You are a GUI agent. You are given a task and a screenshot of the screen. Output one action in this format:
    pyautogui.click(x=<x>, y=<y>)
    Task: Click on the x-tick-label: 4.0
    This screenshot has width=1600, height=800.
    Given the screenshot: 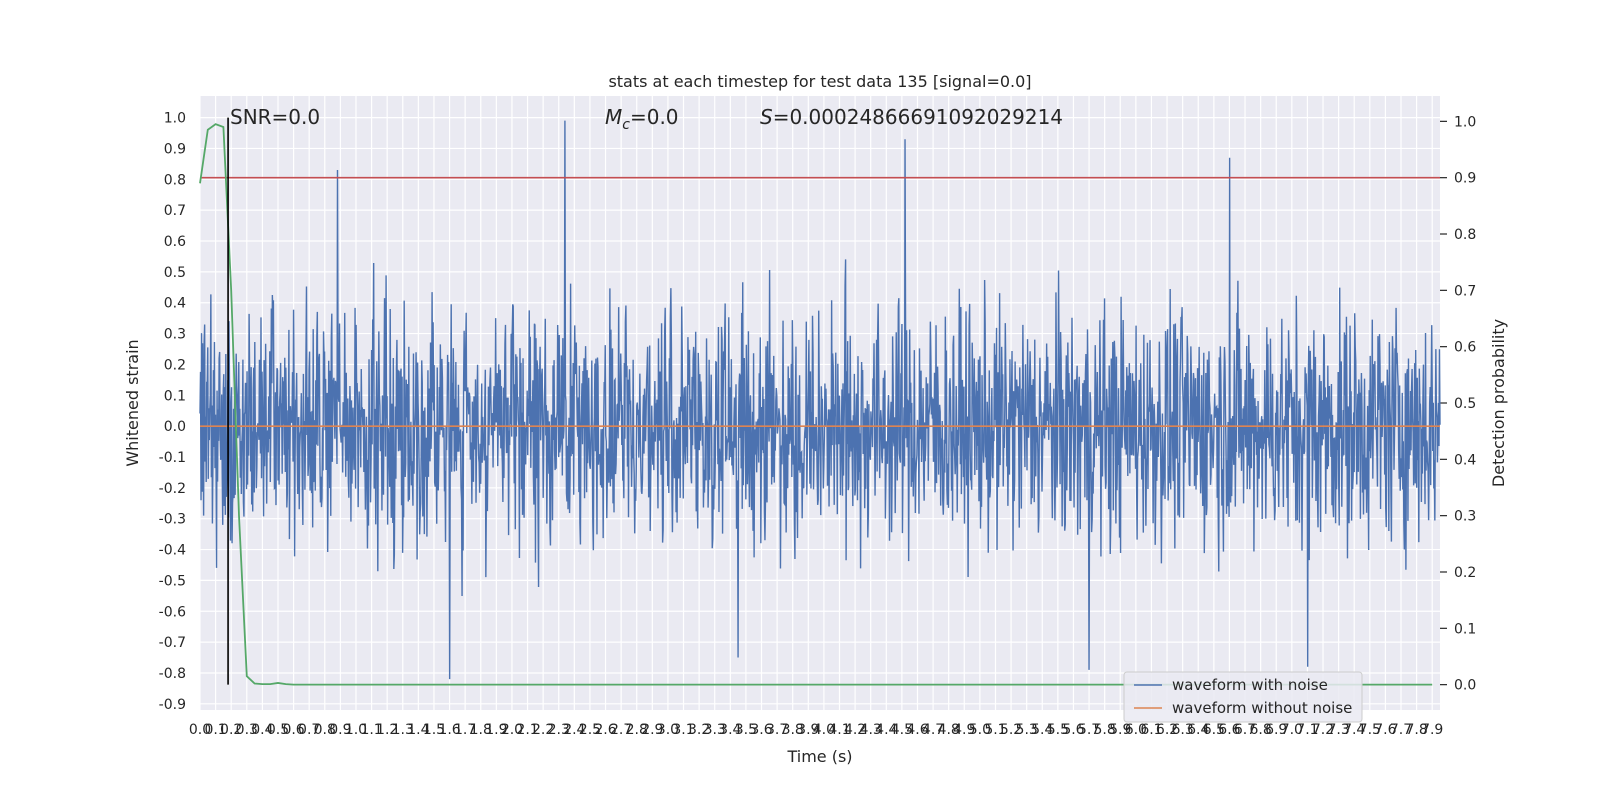 What is the action you would take?
    pyautogui.click(x=824, y=730)
    